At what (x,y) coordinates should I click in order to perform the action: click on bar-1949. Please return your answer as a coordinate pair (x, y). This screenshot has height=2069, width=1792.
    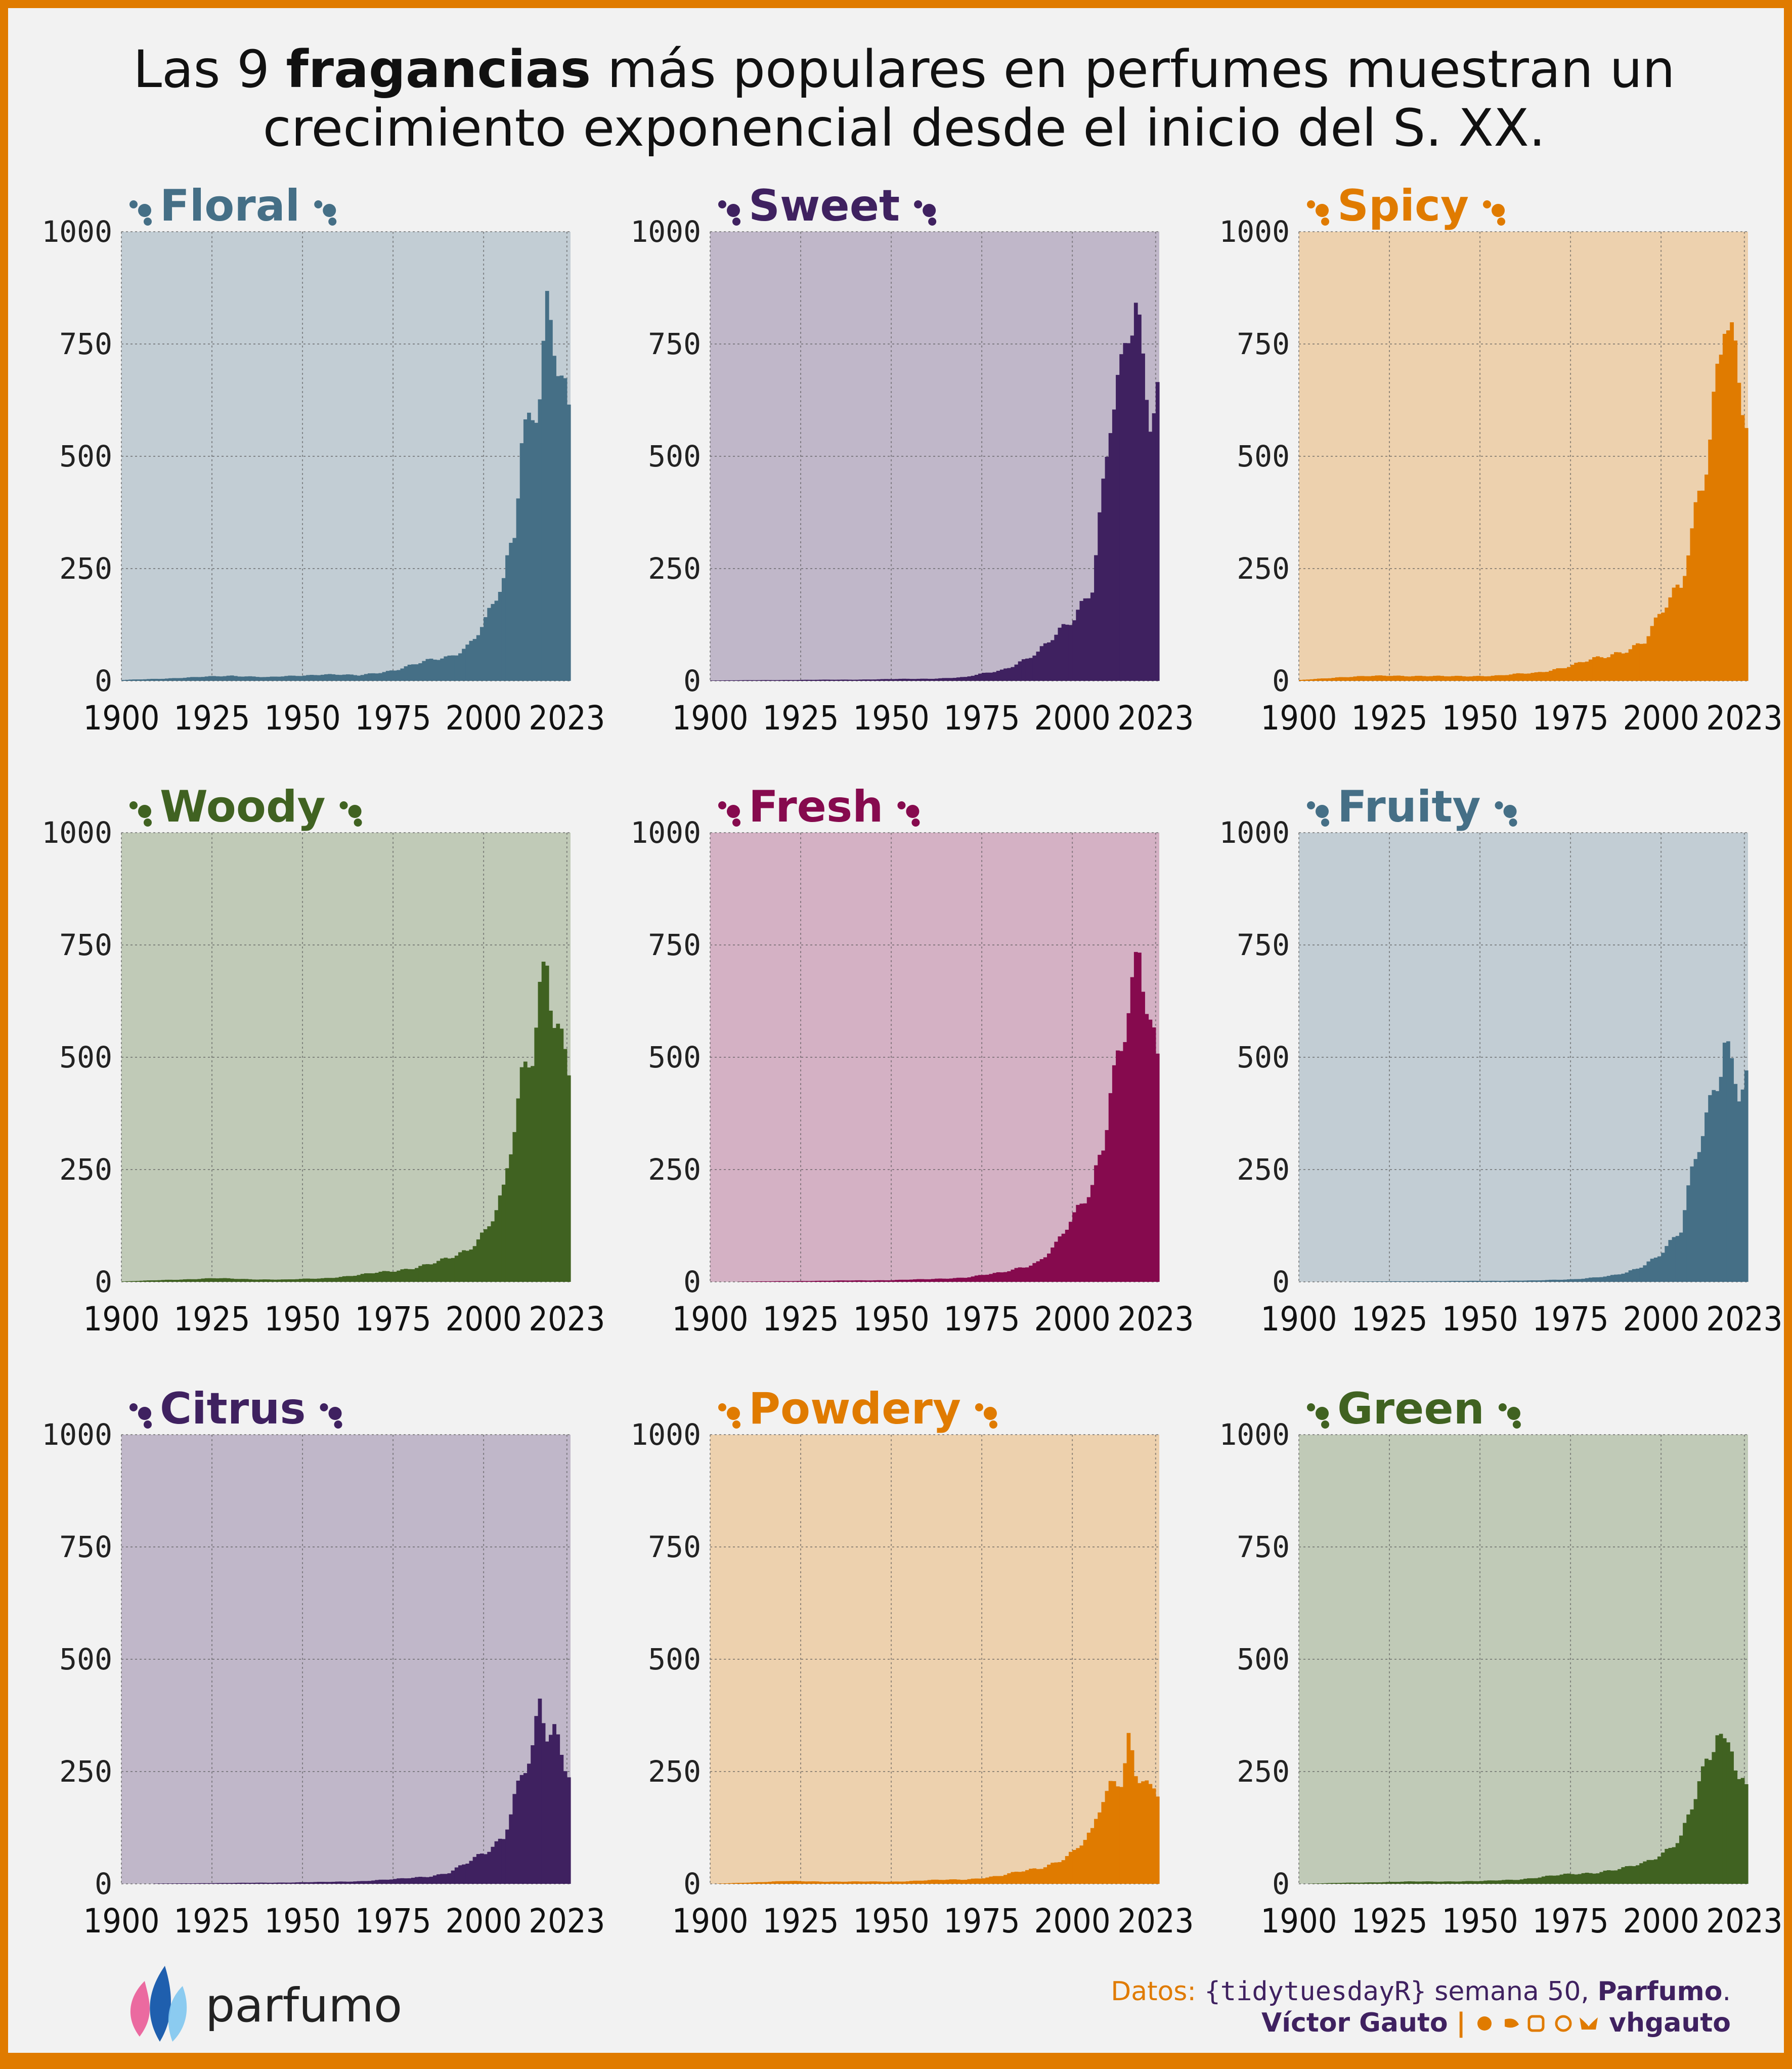
    Looking at the image, I should click on (1478, 1882).